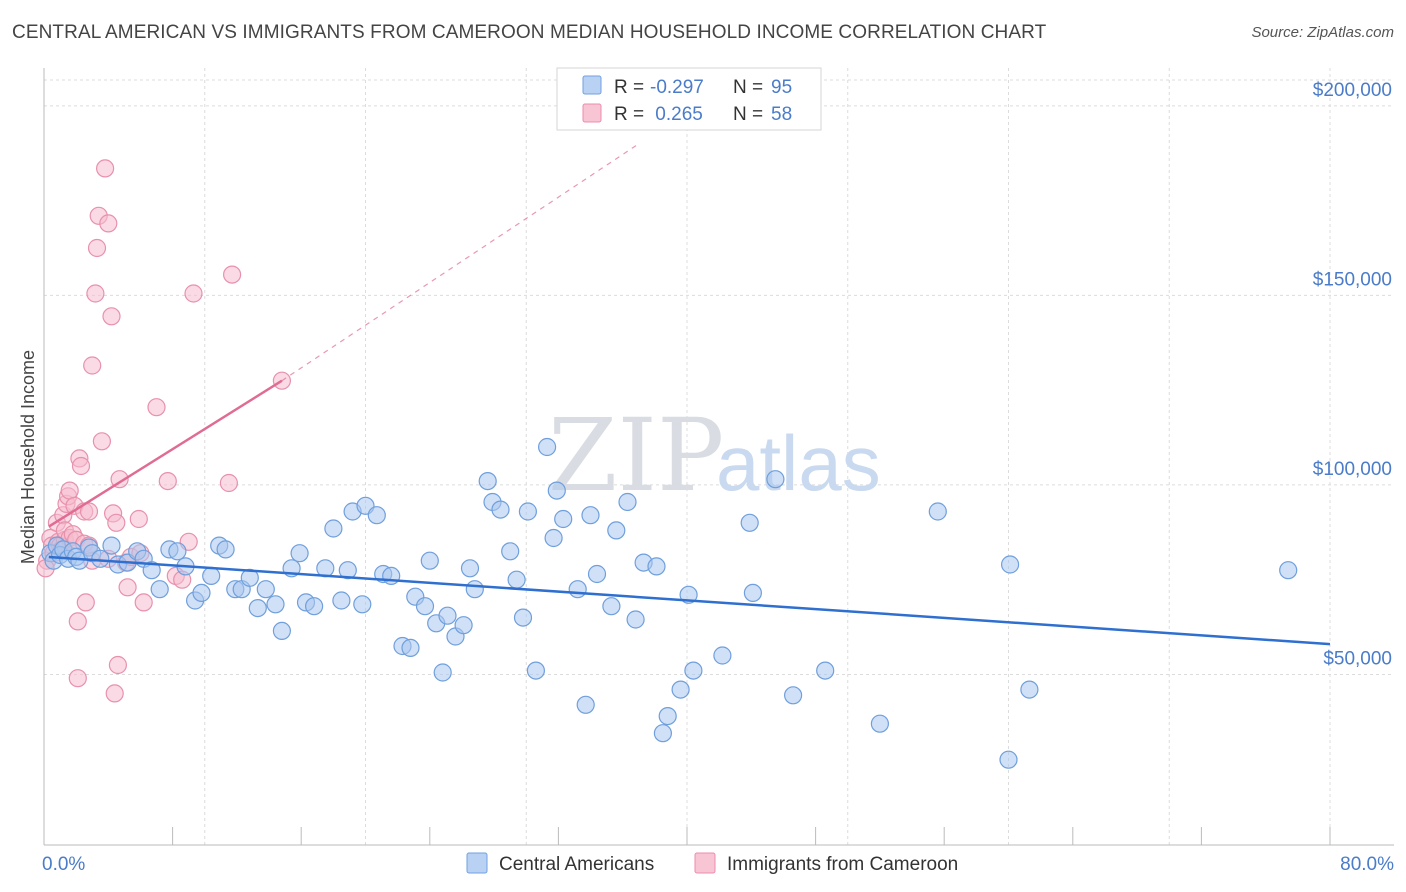 The height and width of the screenshot is (892, 1406). Describe the element at coordinates (689, 600) in the screenshot. I see `trend-line-central-americans` at that location.